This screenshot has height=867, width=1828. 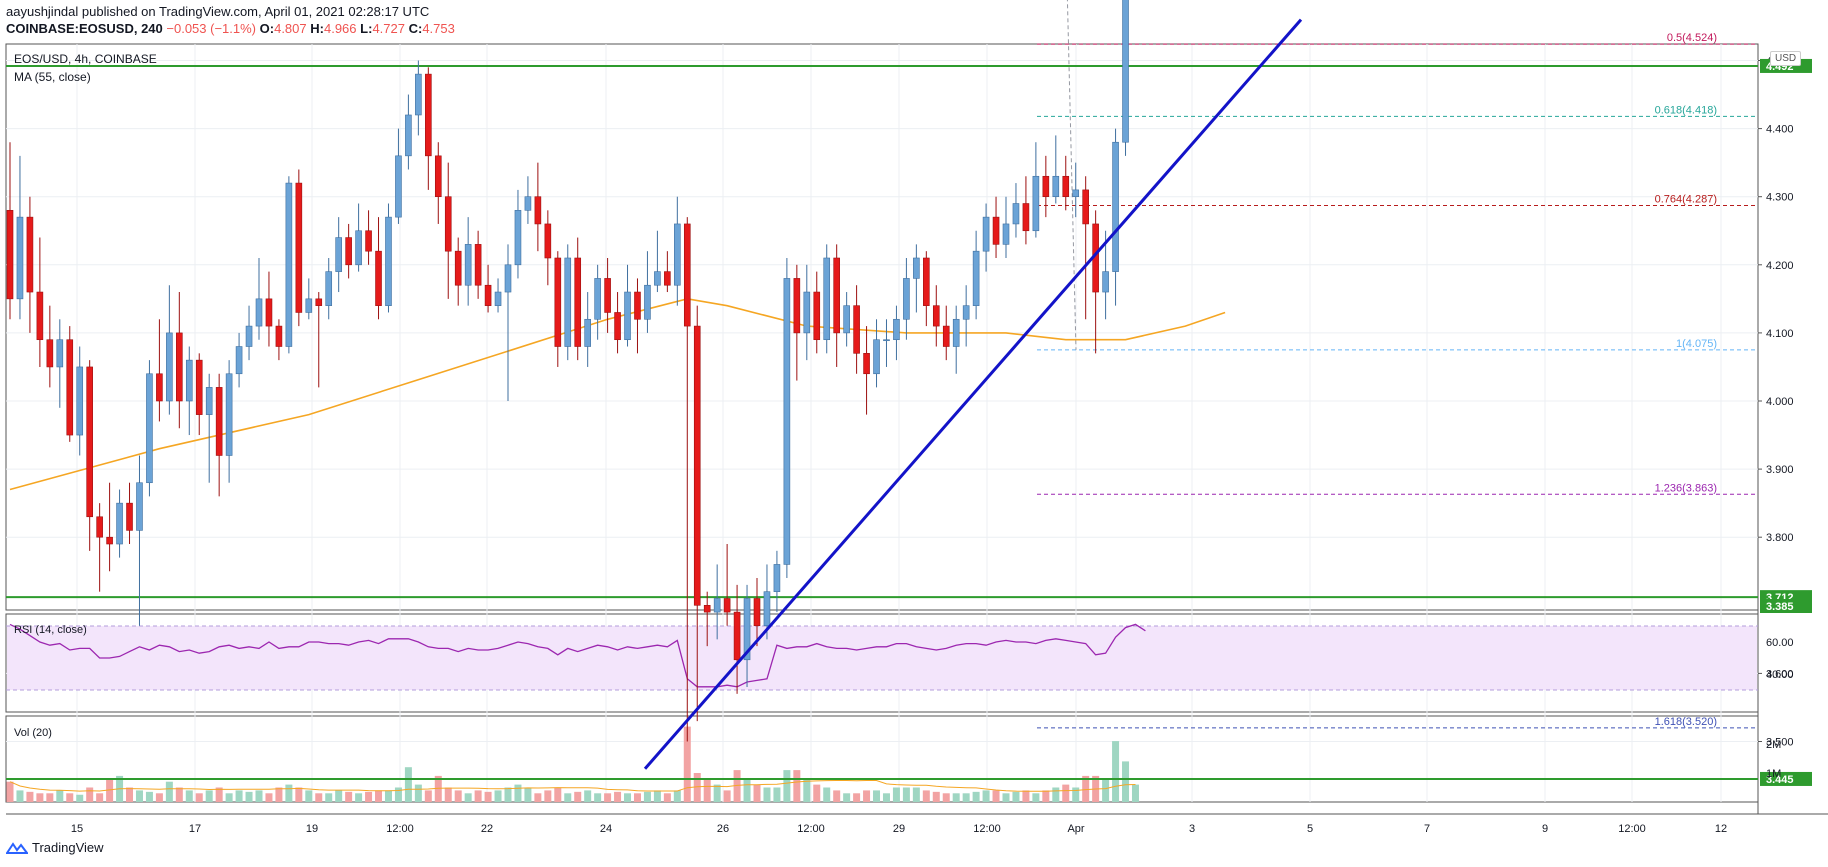 What do you see at coordinates (1075, 829) in the screenshot?
I see `x-tick-label: Apr` at bounding box center [1075, 829].